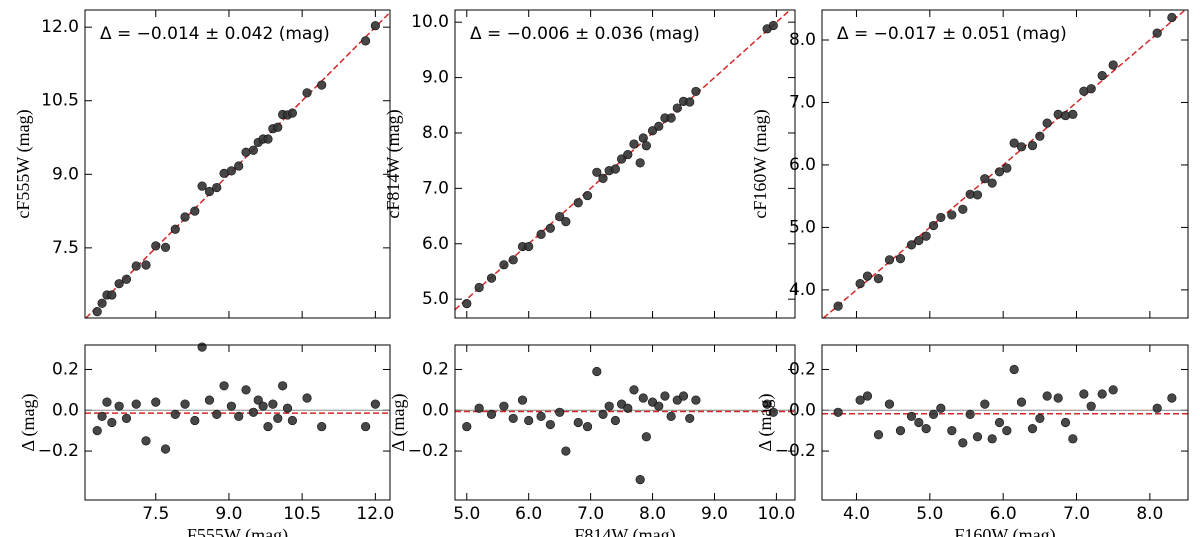 This screenshot has width=1200, height=537. What do you see at coordinates (435, 133) in the screenshot?
I see `y-tick-label: 8.0` at bounding box center [435, 133].